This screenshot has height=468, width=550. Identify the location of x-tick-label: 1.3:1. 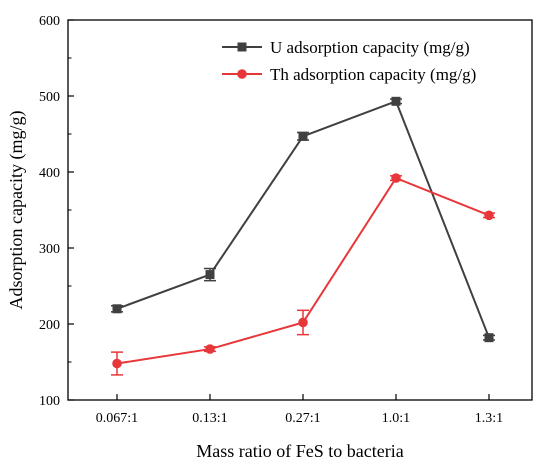
(489, 418).